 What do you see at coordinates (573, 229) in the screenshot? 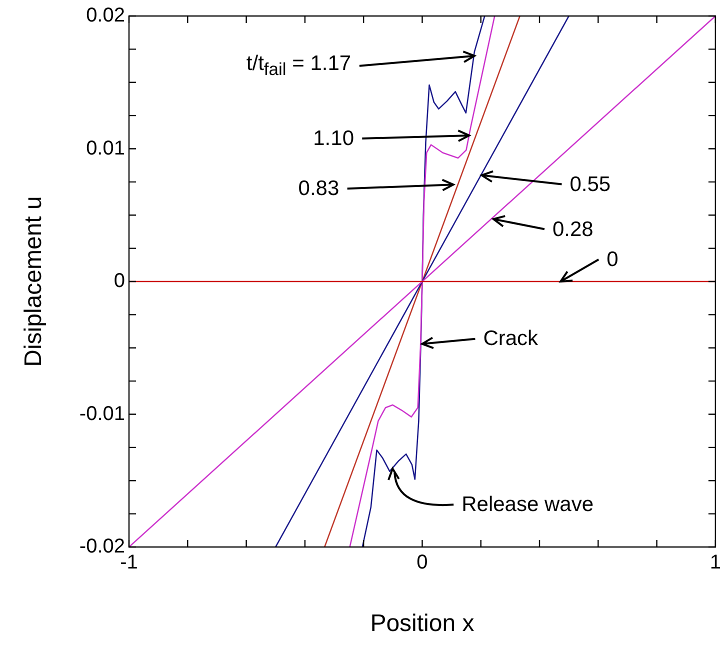
I see `annotation: 0.28` at bounding box center [573, 229].